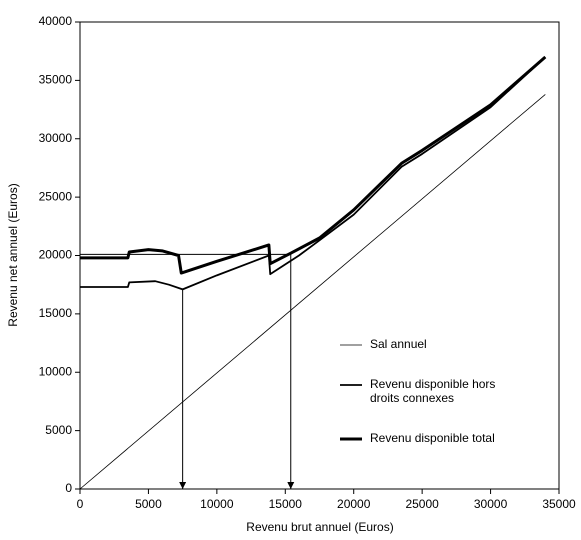  Describe the element at coordinates (56, 21) in the screenshot. I see `y-tick-label: 40000` at that location.